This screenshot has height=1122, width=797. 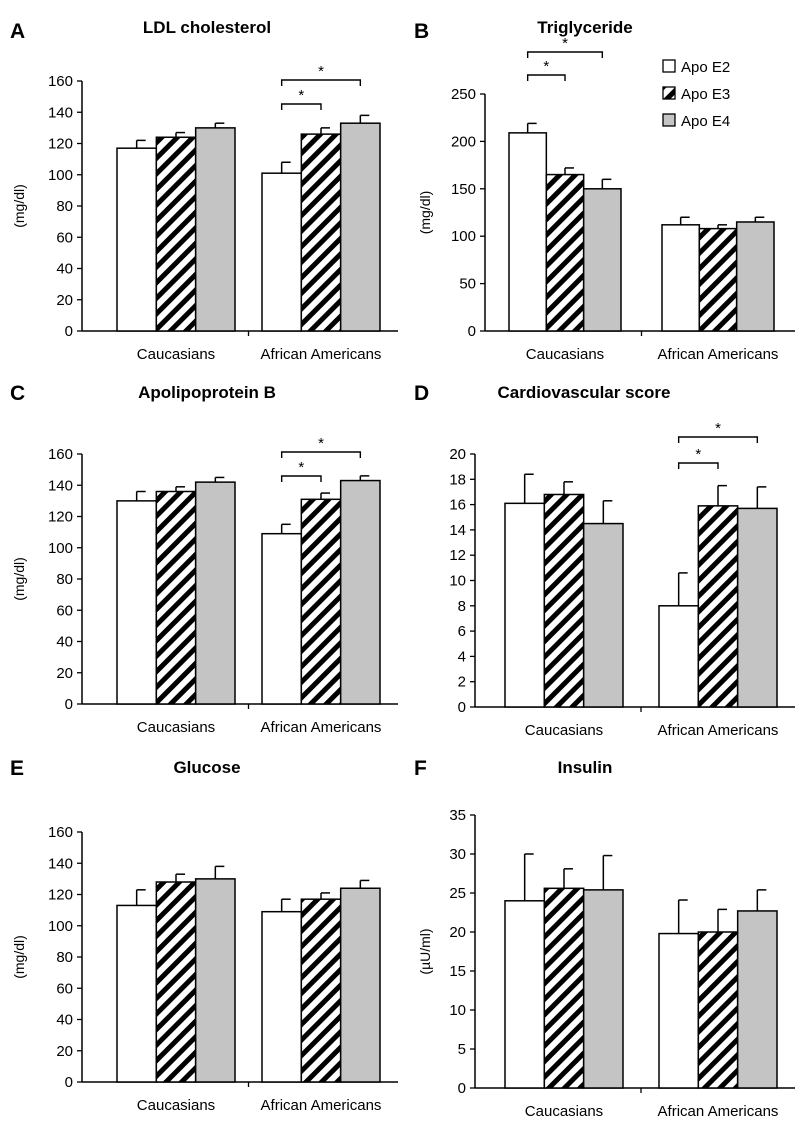 What do you see at coordinates (457, 530) in the screenshot?
I see `y-tick-label: 14` at bounding box center [457, 530].